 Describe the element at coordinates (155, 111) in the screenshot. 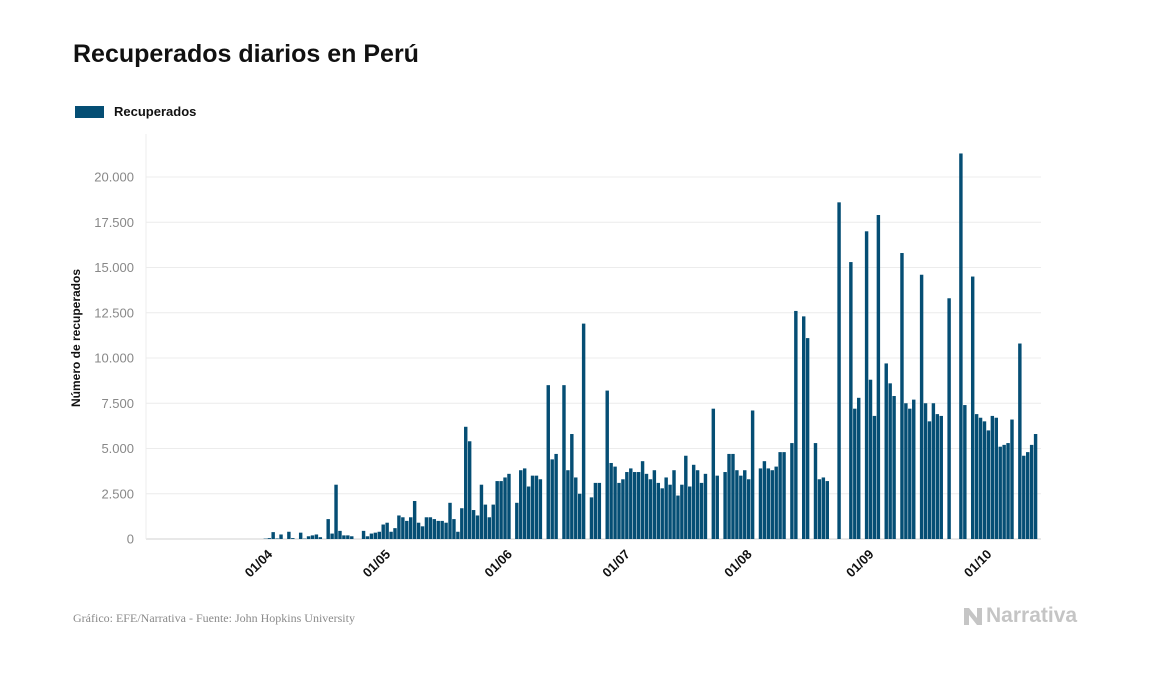

I see `legend-label: Recuperados` at that location.